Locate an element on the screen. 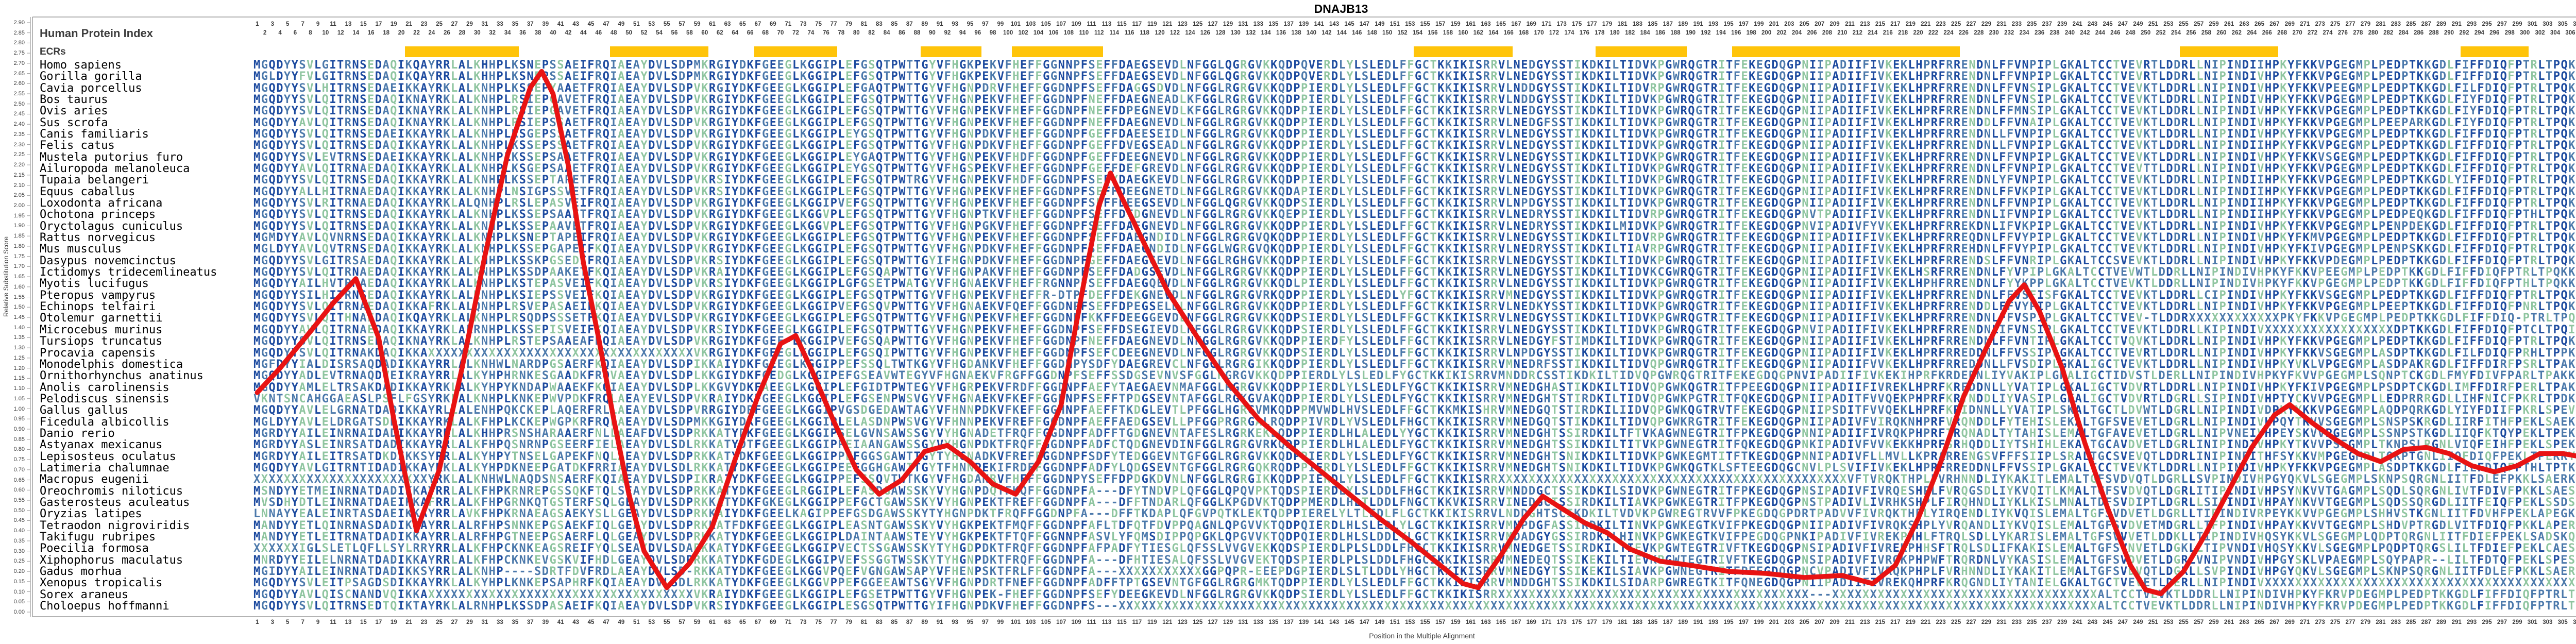 Image resolution: width=2576 pixels, height=644 pixels. bottom-position-number: 199 is located at coordinates (1759, 622).